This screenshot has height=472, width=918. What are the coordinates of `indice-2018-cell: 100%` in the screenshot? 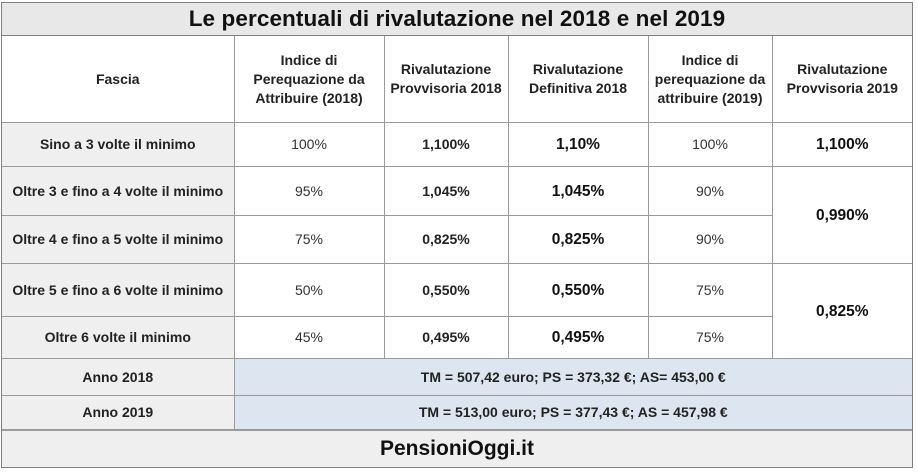 It's located at (309, 144).